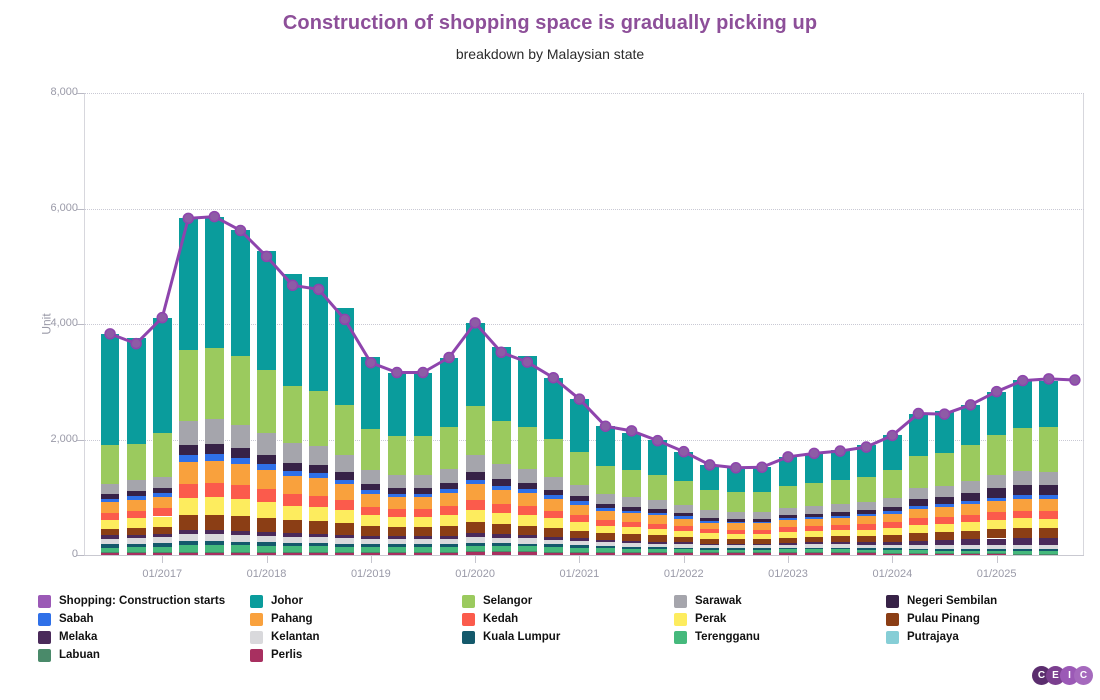 This screenshot has width=1100, height=700. What do you see at coordinates (941, 601) in the screenshot?
I see `legend-item: Negeri Sembilan` at bounding box center [941, 601].